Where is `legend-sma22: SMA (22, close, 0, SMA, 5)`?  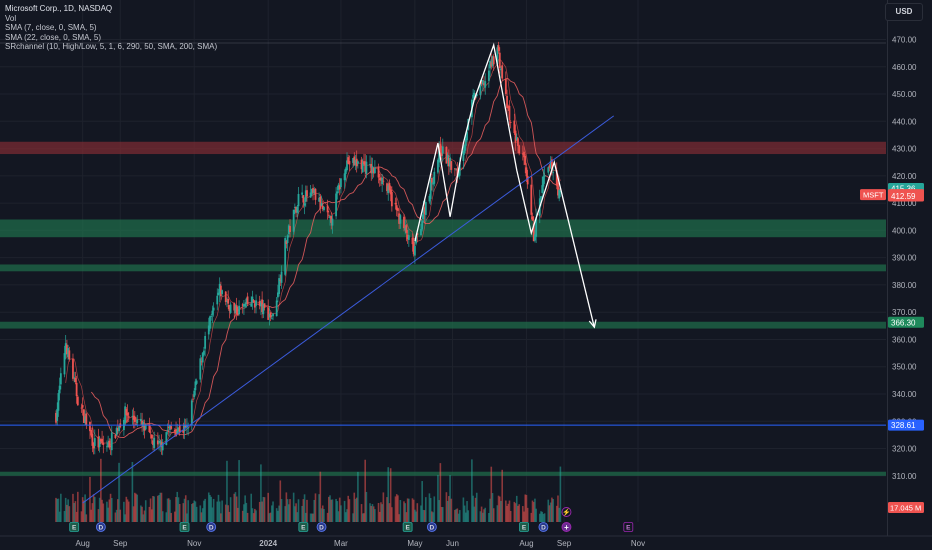
legend-sma22: SMA (22, close, 0, SMA, 5) is located at coordinates (53, 37).